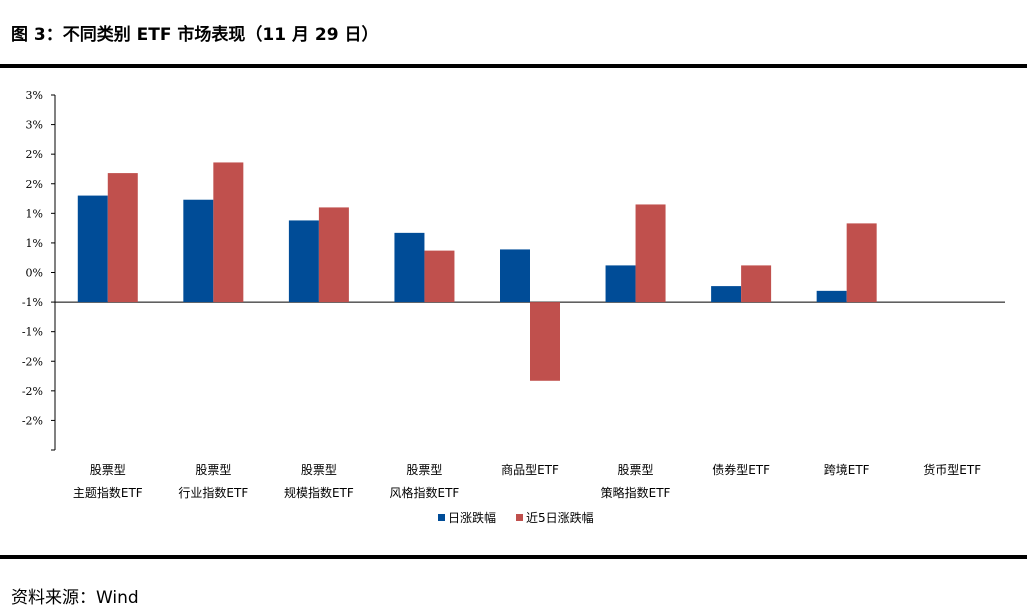 The image size is (1027, 614). What do you see at coordinates (636, 492) in the screenshot?
I see `x-category-label: 策略指数ETF` at bounding box center [636, 492].